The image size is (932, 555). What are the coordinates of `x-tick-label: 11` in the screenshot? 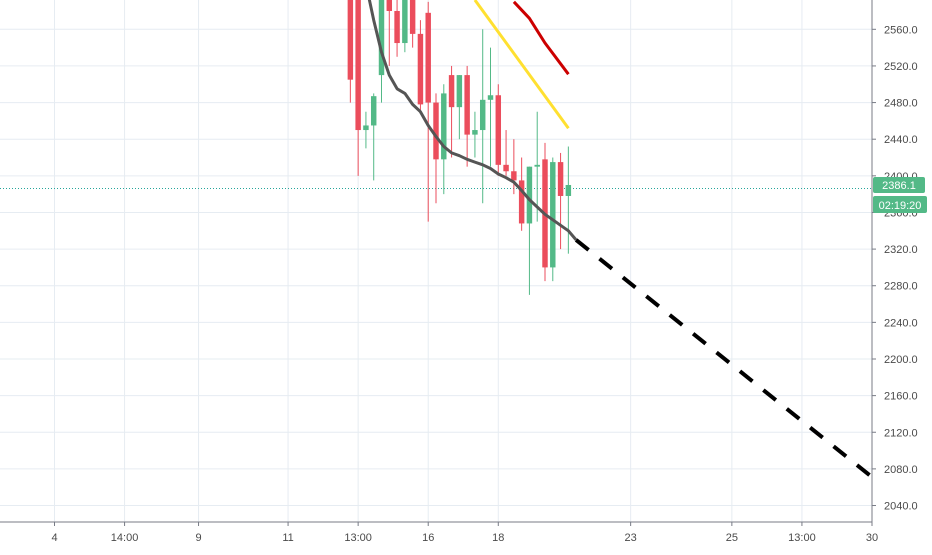 It's located at (287, 538).